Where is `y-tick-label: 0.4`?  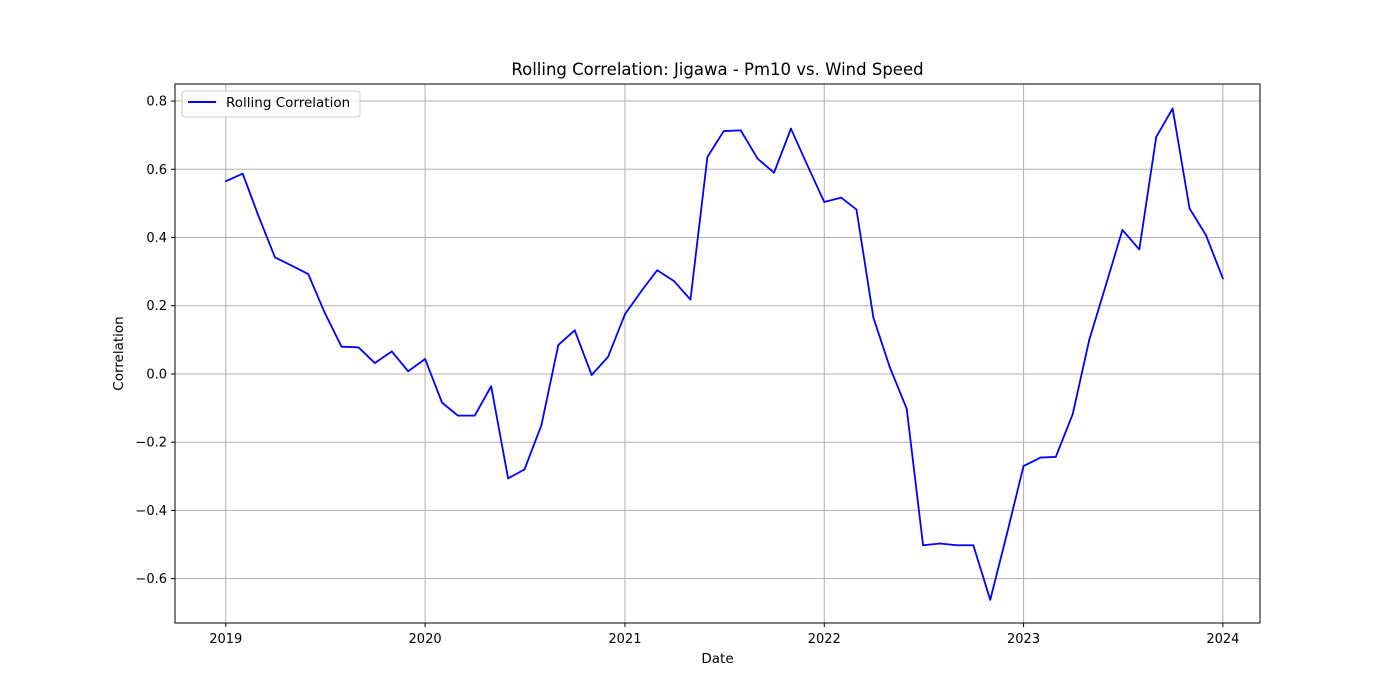
y-tick-label: 0.4 is located at coordinates (156, 238).